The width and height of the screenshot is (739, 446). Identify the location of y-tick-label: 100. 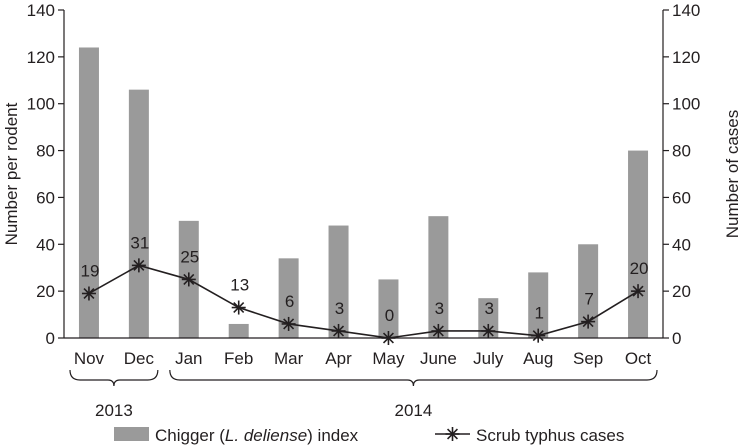
(41, 104).